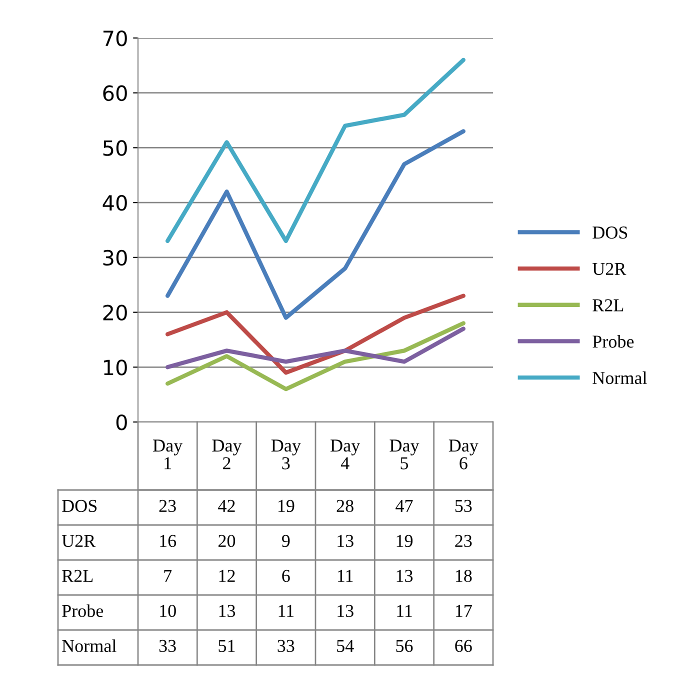 The width and height of the screenshot is (689, 677). I want to click on x-tick-label: Day 2, so click(227, 455).